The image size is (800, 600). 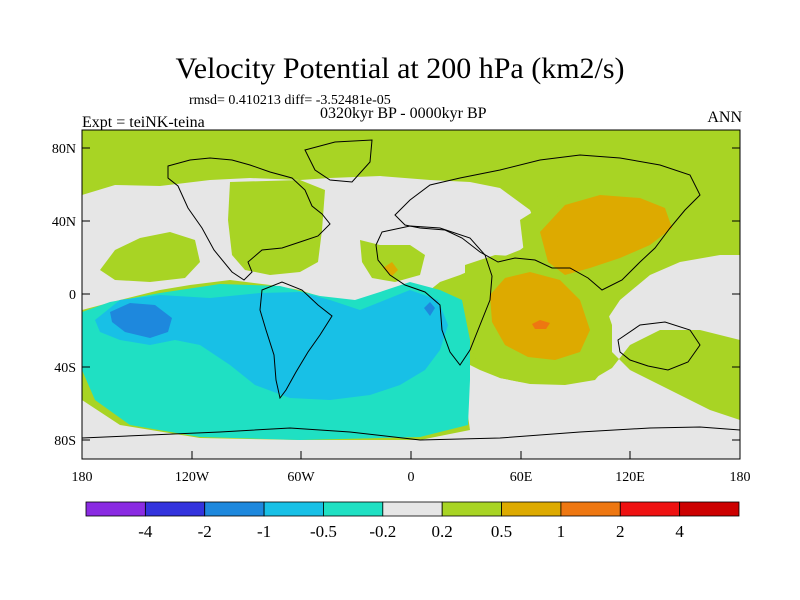 I want to click on x-label-180w: 180, so click(x=82, y=477).